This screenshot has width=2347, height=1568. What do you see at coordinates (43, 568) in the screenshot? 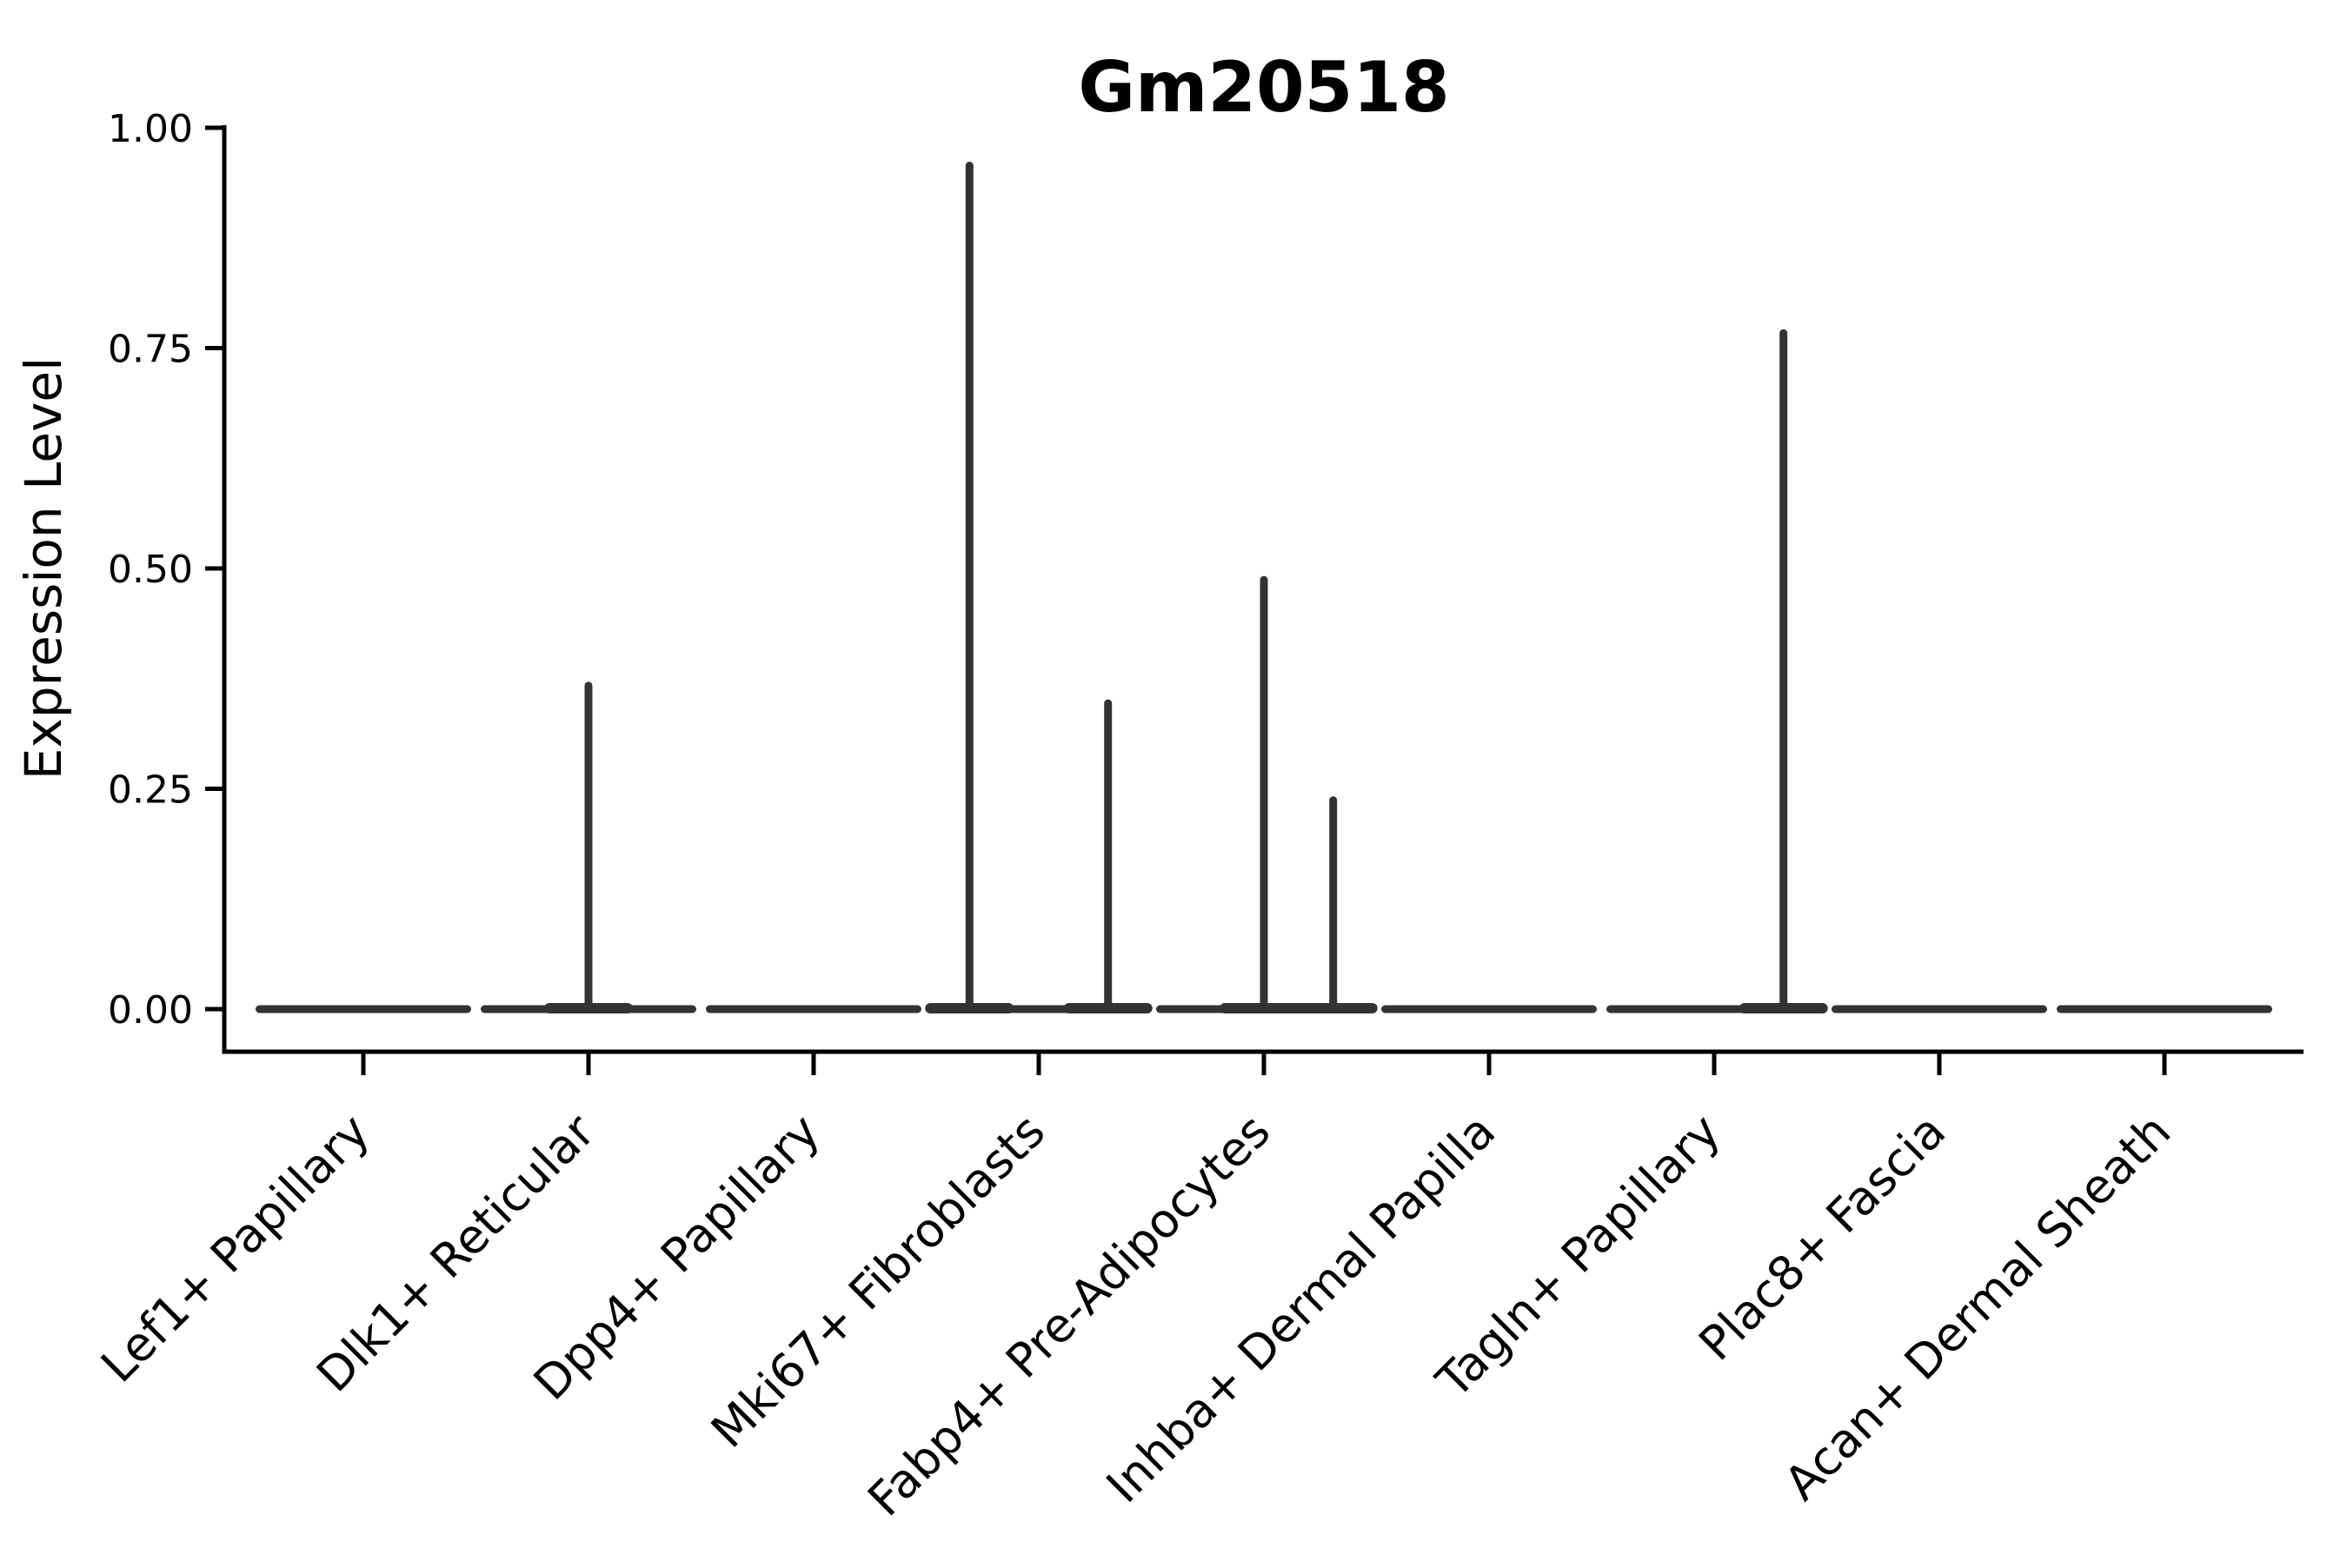
I see `y-axis-label: Expression Level` at bounding box center [43, 568].